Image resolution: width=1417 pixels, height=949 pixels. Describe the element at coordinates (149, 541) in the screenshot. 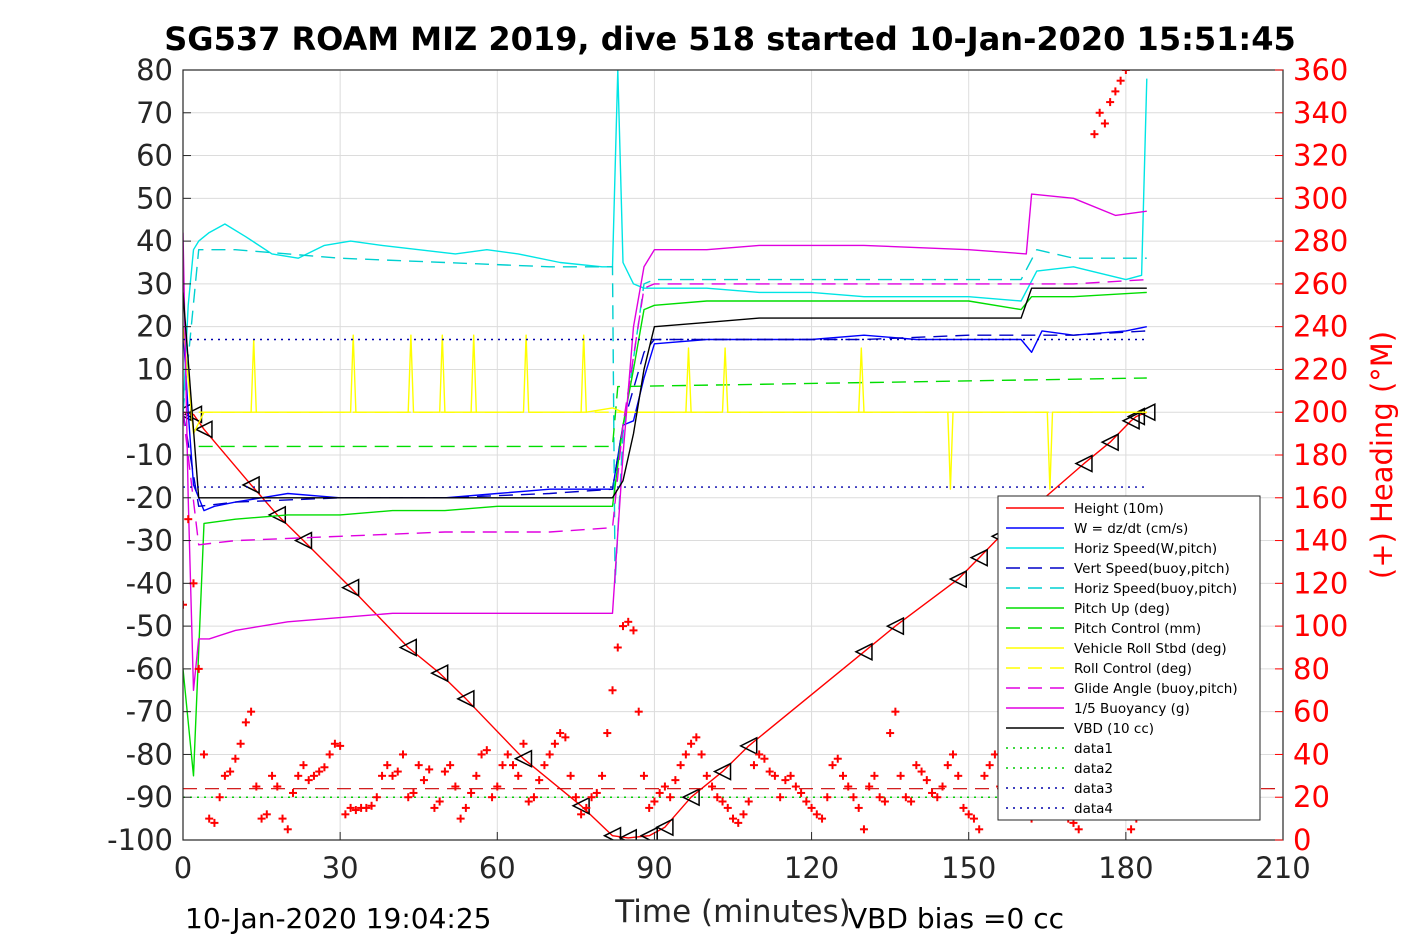

I see `y-tick-label: -30` at that location.